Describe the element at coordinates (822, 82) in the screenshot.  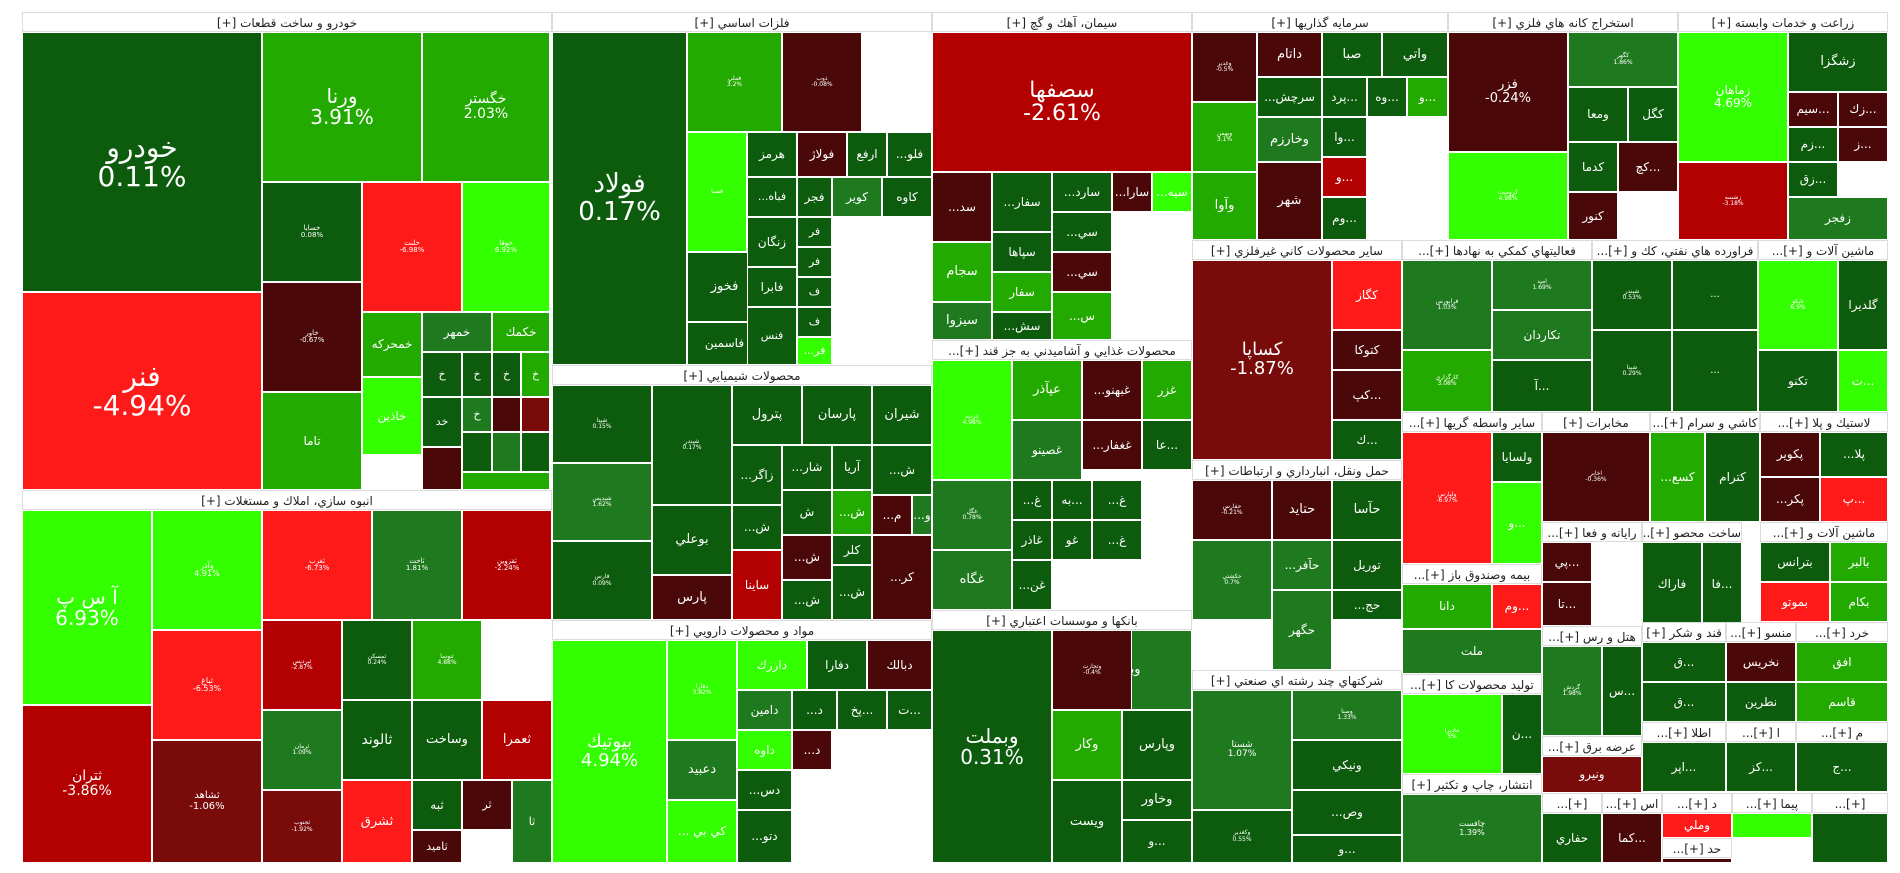
I see `stock-tile: ذوب -0.08%` at that location.